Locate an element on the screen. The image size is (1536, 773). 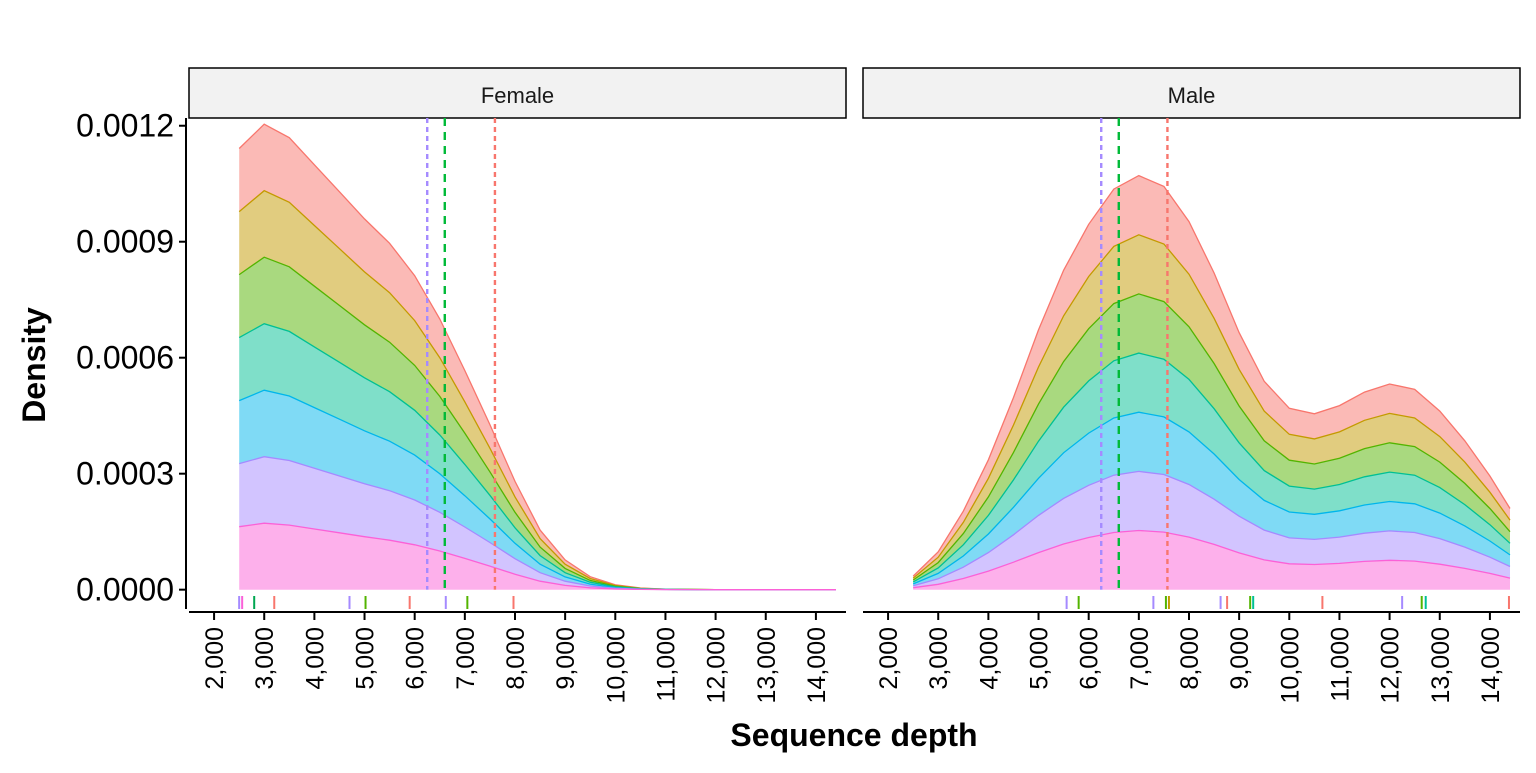
y-tick-label: 0.0003 is located at coordinates (125, 474).